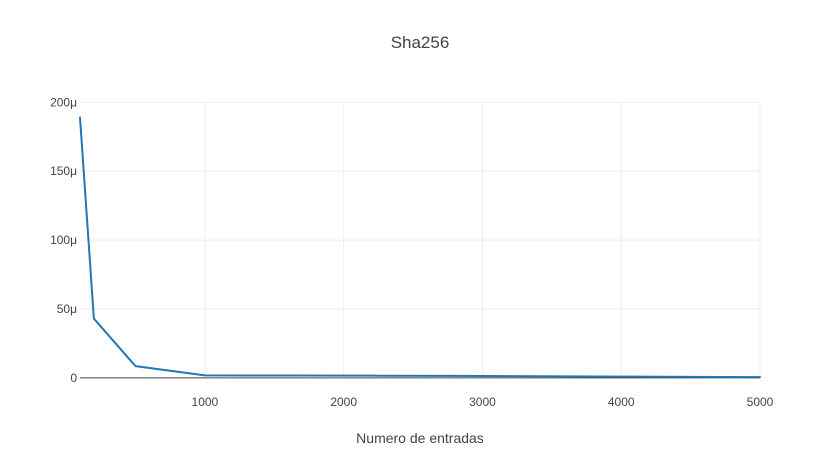 The width and height of the screenshot is (840, 471). What do you see at coordinates (343, 402) in the screenshot?
I see `x-tick-label: 2000` at bounding box center [343, 402].